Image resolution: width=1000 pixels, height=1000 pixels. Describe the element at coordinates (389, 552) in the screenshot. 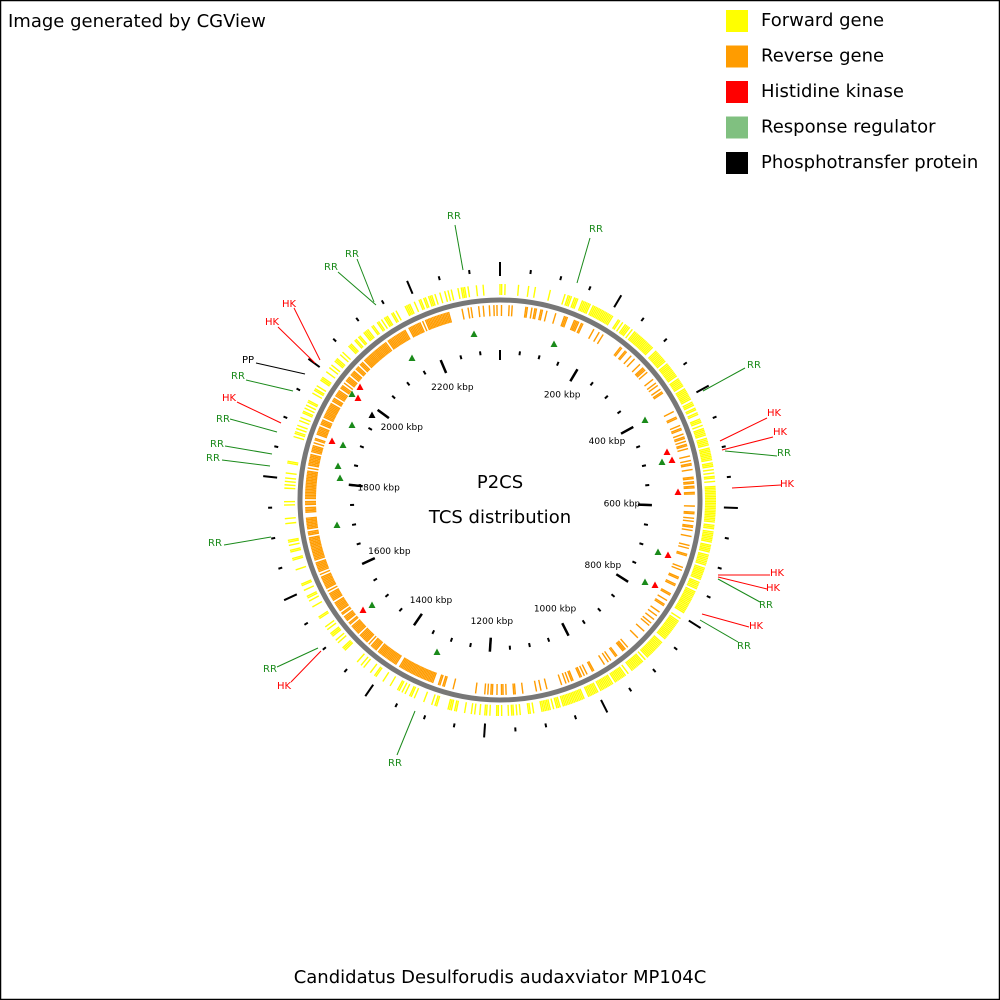

I see `ruler-label: 1600 kbp` at that location.